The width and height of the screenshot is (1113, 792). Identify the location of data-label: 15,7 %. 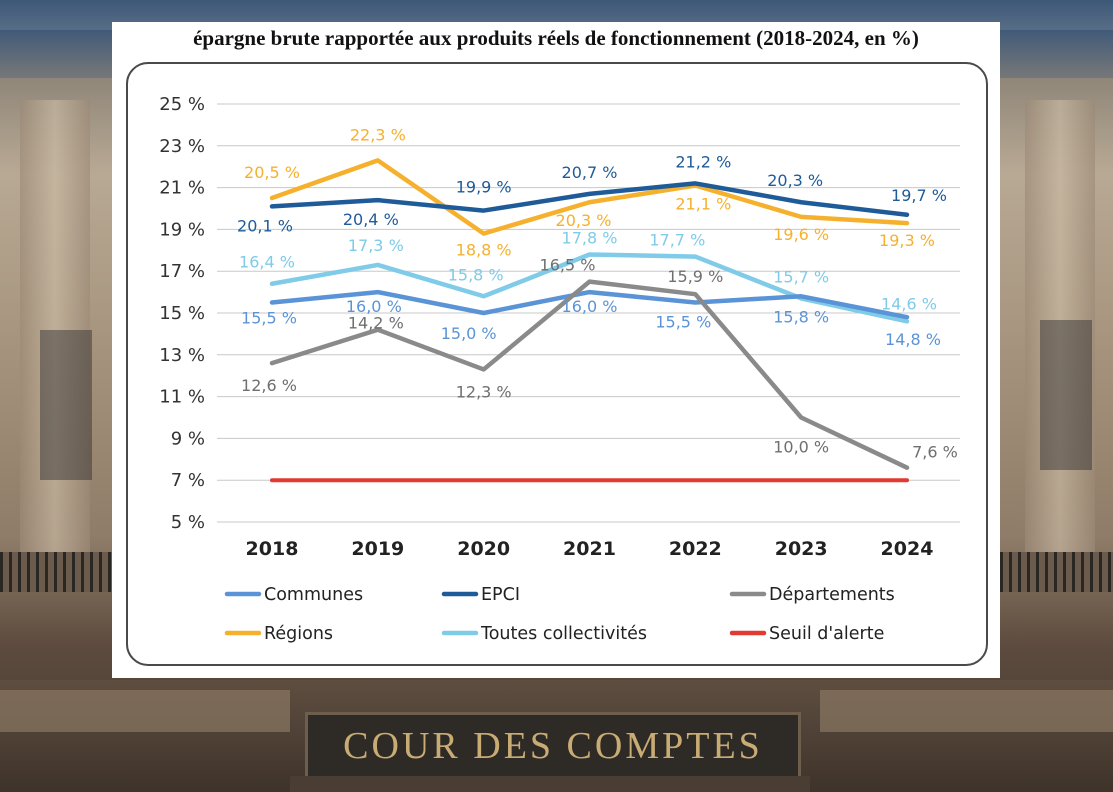
(801, 276).